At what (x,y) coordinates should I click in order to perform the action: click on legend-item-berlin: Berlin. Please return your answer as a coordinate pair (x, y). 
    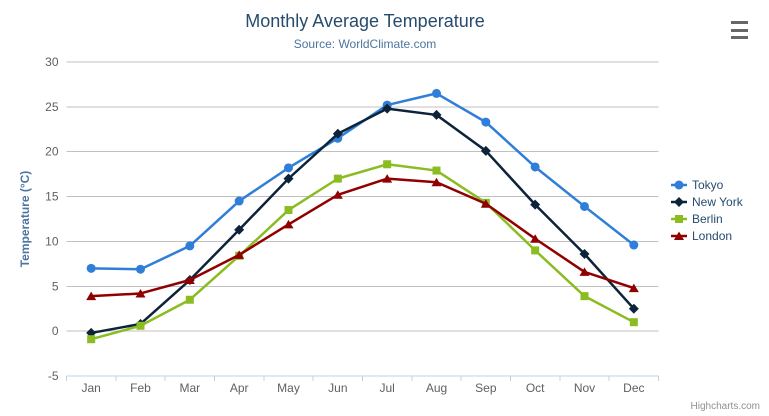
    Looking at the image, I should click on (707, 218).